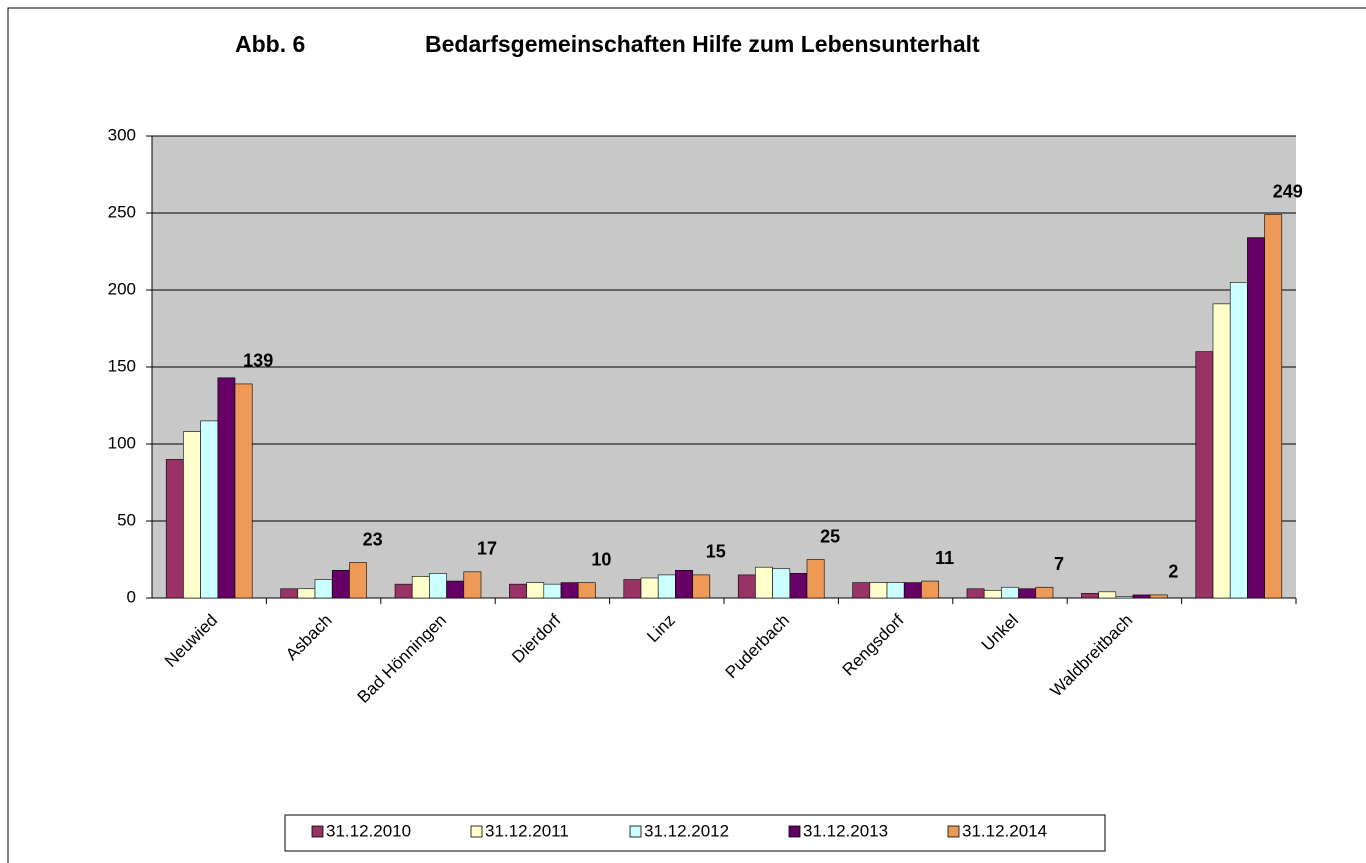  What do you see at coordinates (716, 552) in the screenshot?
I see `data-label: 15` at bounding box center [716, 552].